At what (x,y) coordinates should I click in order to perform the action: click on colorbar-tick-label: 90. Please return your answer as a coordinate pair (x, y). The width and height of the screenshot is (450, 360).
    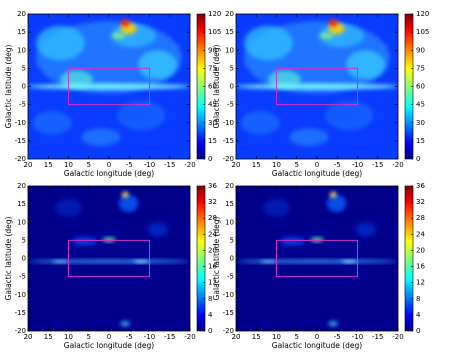
    Looking at the image, I should click on (420, 50).